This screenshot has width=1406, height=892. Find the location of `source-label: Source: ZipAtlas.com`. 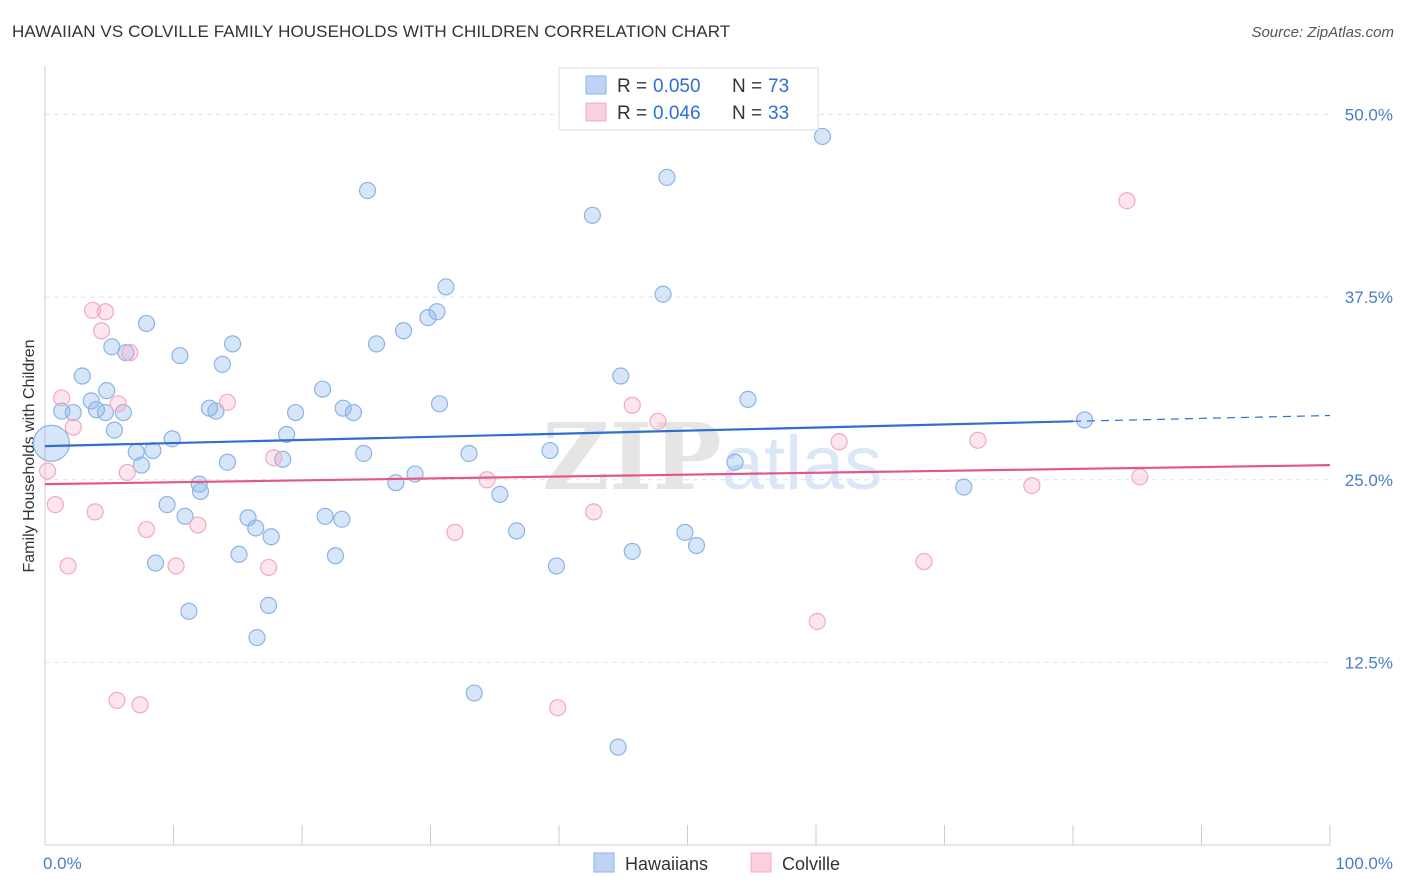

source-label: Source: ZipAtlas.com is located at coordinates (1322, 32).